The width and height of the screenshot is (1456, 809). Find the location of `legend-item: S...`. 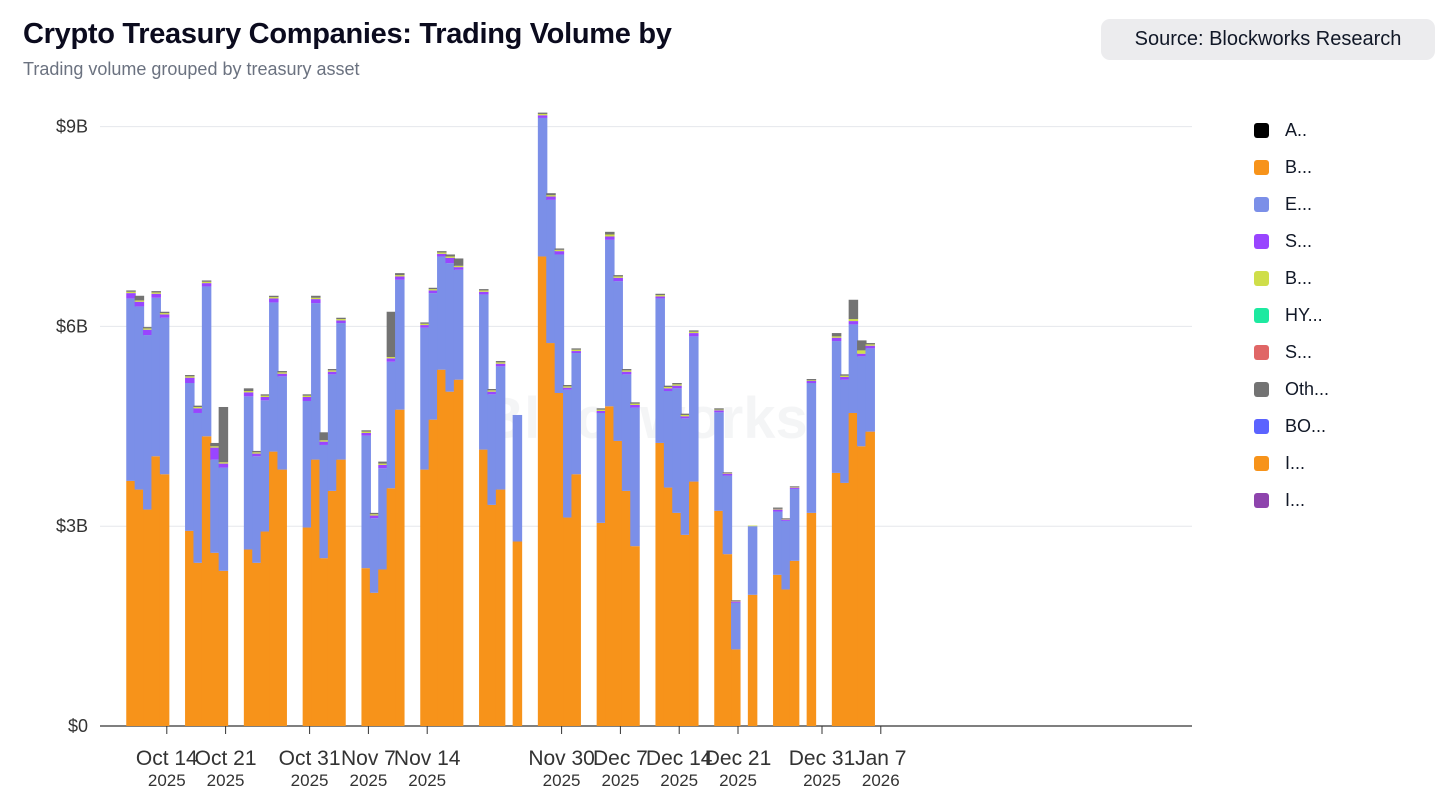

legend-item: S... is located at coordinates (1349, 241).